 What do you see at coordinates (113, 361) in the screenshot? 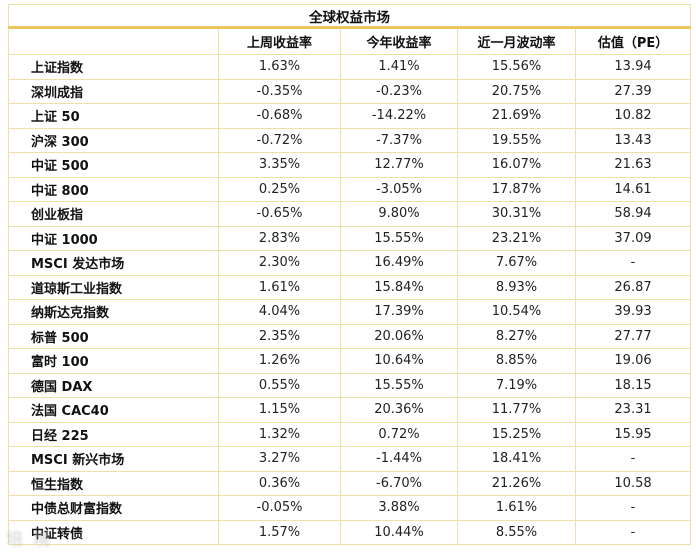
I see `index-name-cell: 富时 100` at bounding box center [113, 361].